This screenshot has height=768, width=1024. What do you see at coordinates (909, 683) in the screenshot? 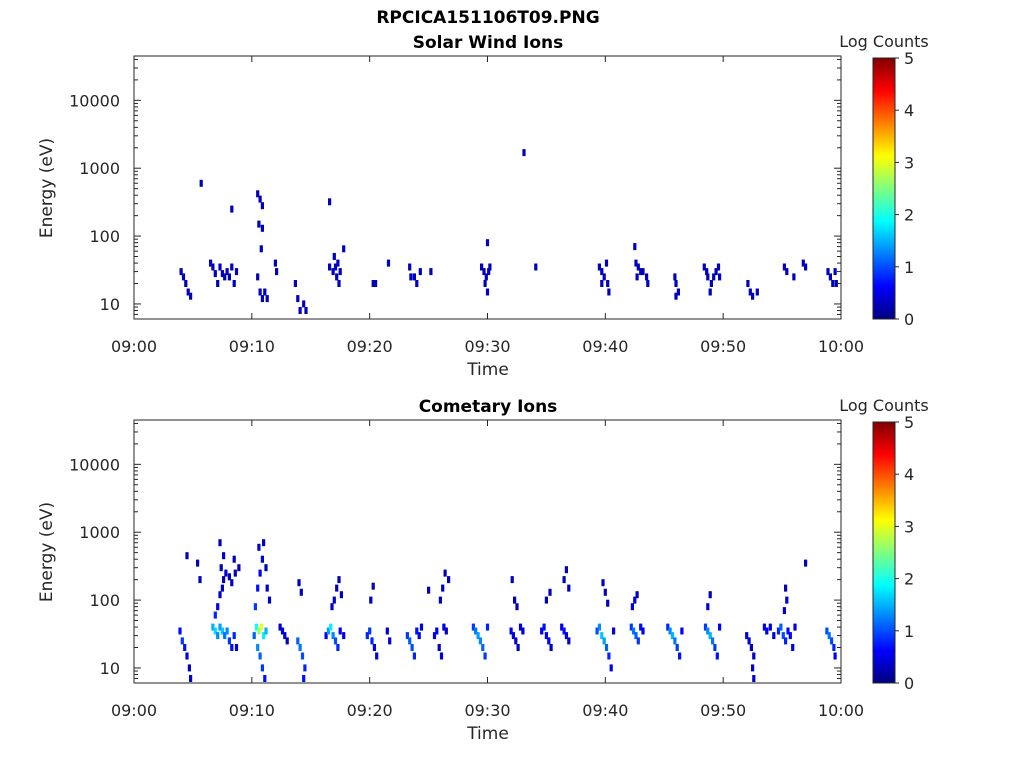
I see `colorbar-tick-label: 0` at bounding box center [909, 683].